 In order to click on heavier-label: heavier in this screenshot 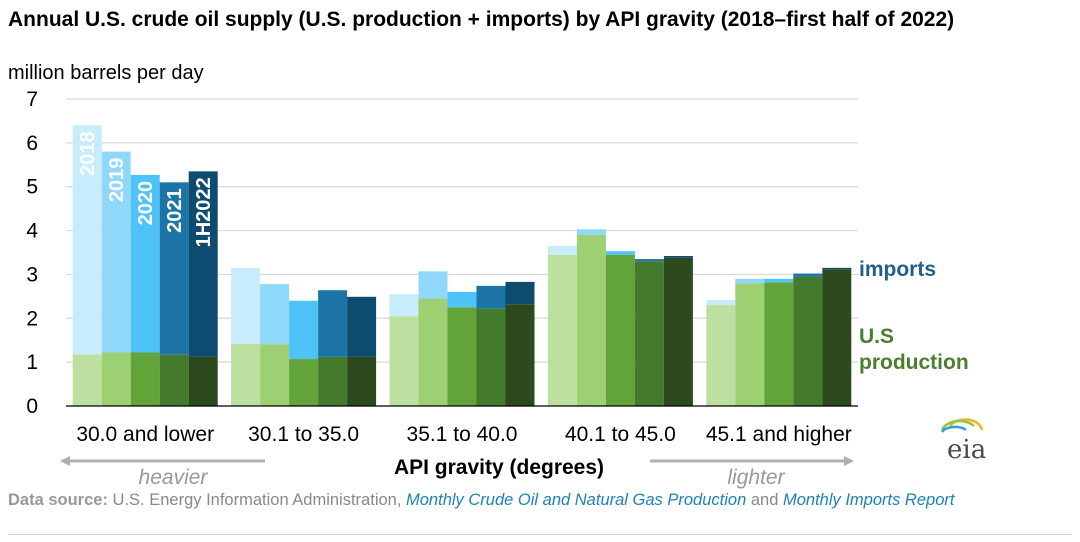, I will do `click(174, 477)`.